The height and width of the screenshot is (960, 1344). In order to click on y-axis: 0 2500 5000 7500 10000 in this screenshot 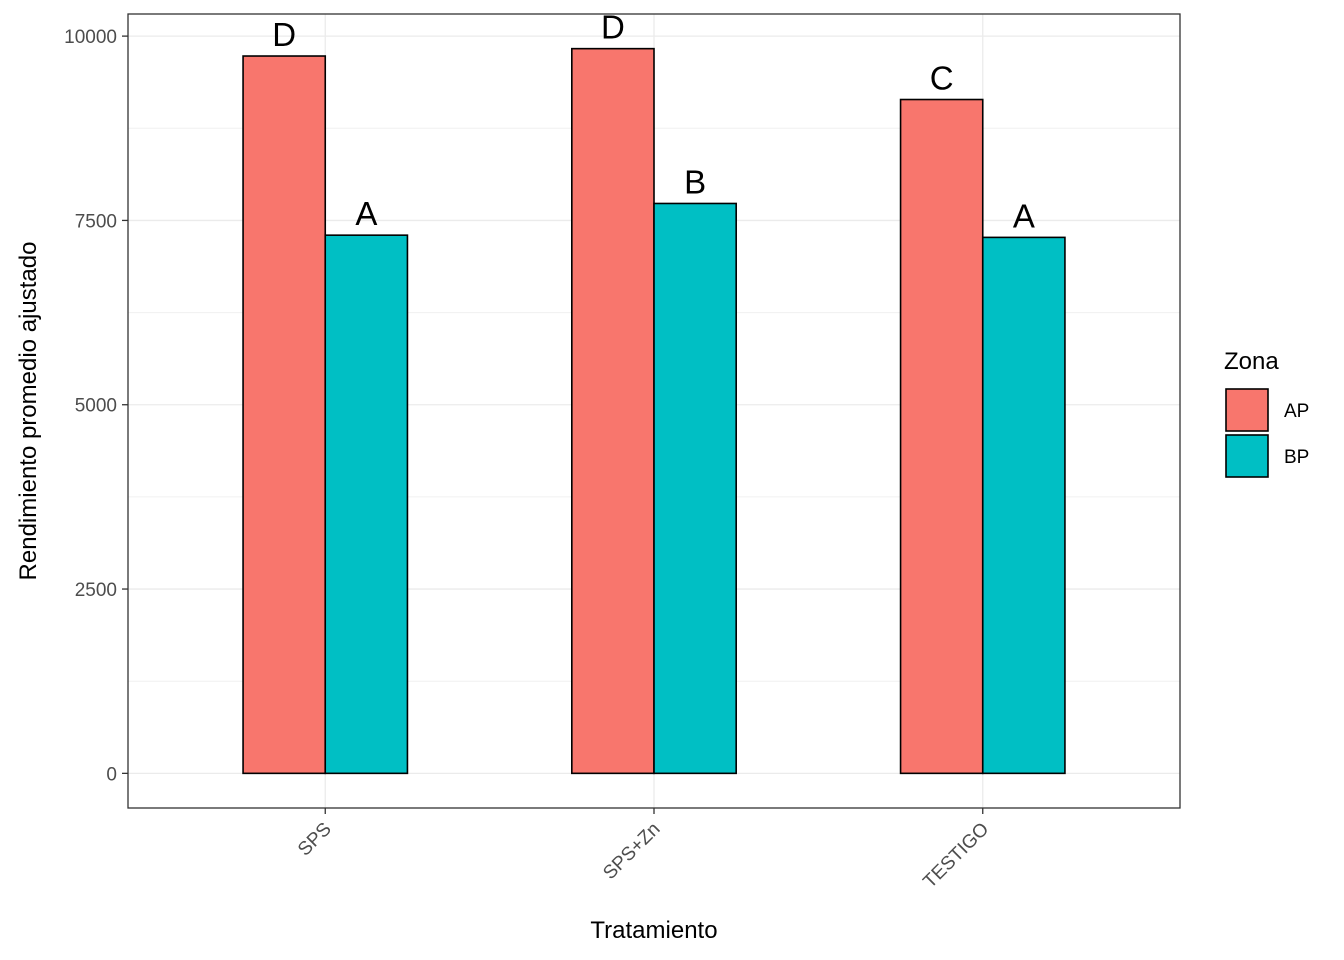, I will do `click(96, 406)`.